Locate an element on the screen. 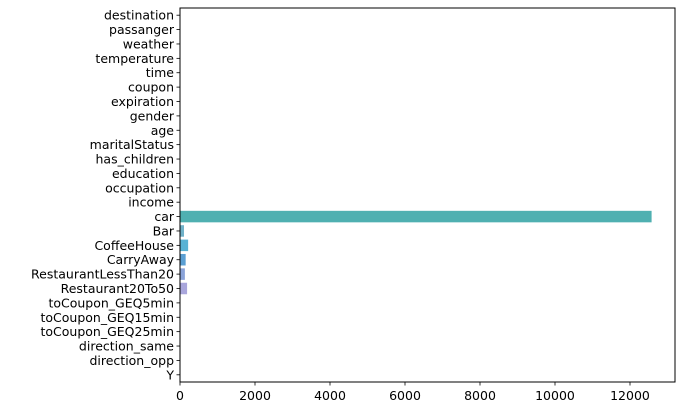 The width and height of the screenshot is (684, 413). y-tick-label-age: age is located at coordinates (163, 130).